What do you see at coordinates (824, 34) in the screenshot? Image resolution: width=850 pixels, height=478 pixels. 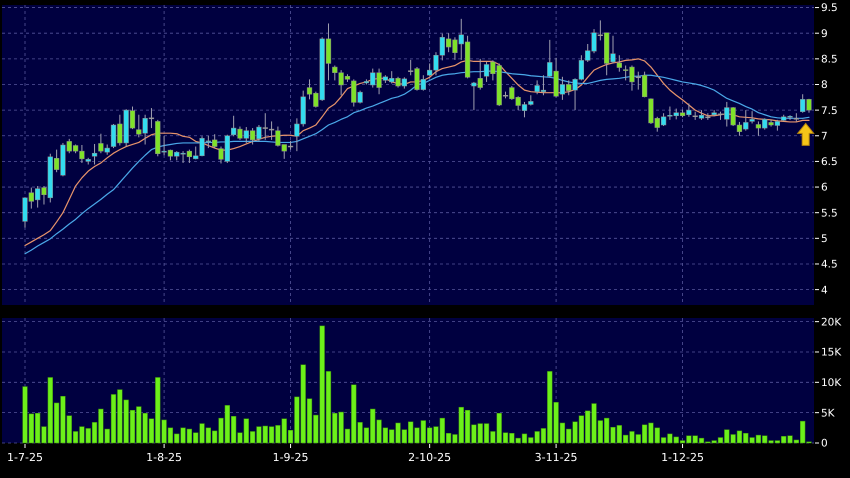 I see `y-tick-label: 9` at bounding box center [824, 34].